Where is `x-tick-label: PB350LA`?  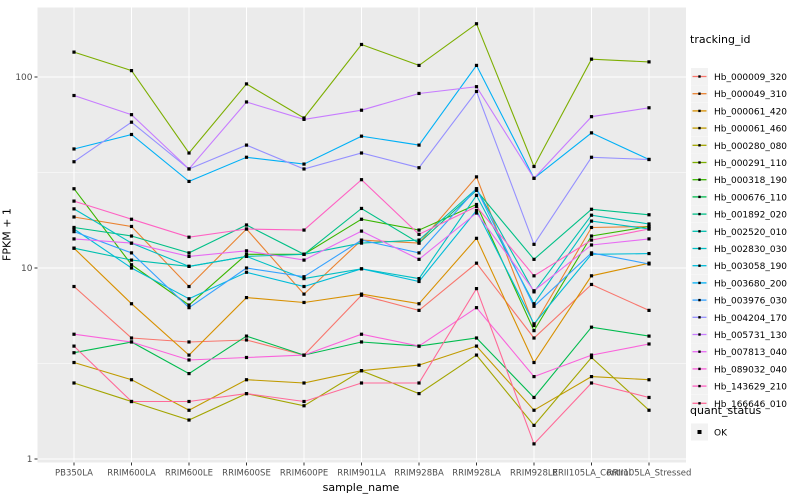
x-tick-label: PB350LA is located at coordinates (74, 474).